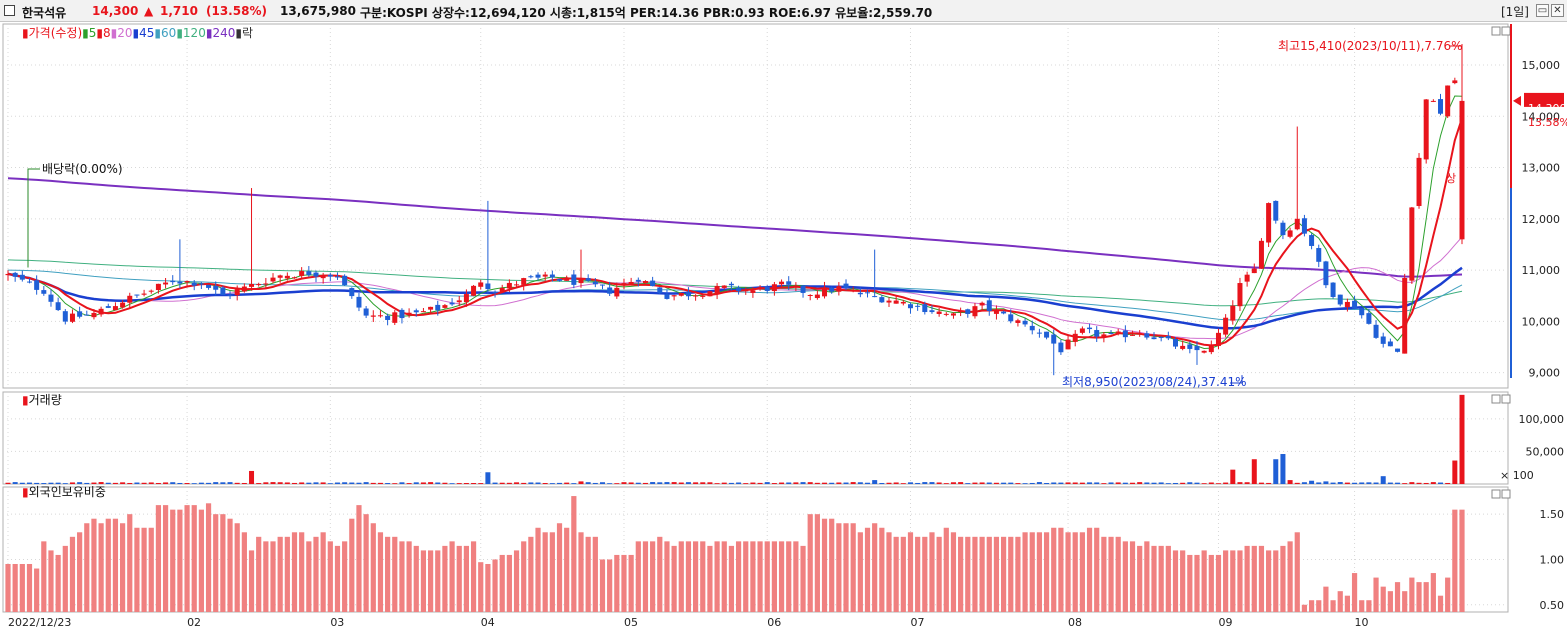  I want to click on price-tick-label: 15,000, so click(1541, 65).